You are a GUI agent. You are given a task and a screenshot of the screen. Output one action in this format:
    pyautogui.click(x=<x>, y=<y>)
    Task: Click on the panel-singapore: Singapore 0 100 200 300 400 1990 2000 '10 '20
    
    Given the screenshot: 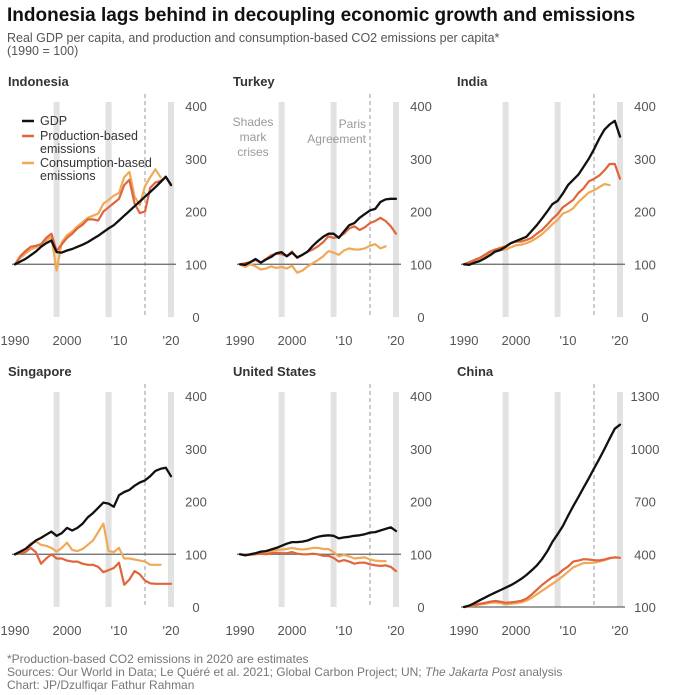 What is the action you would take?
    pyautogui.click(x=104, y=501)
    